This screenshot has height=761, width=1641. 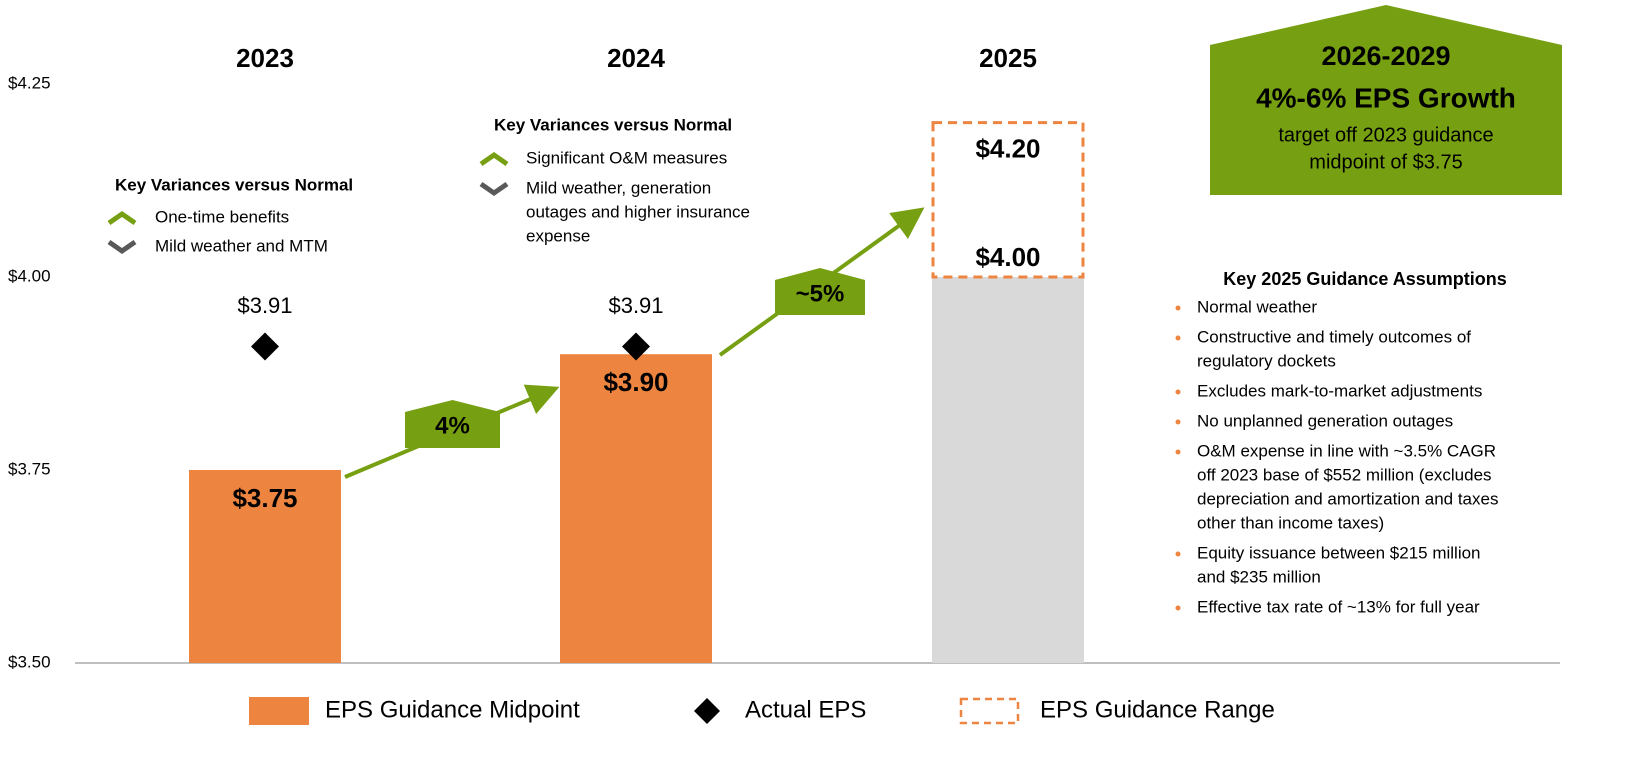 I want to click on y-tick-label: $4.25, so click(x=29, y=82).